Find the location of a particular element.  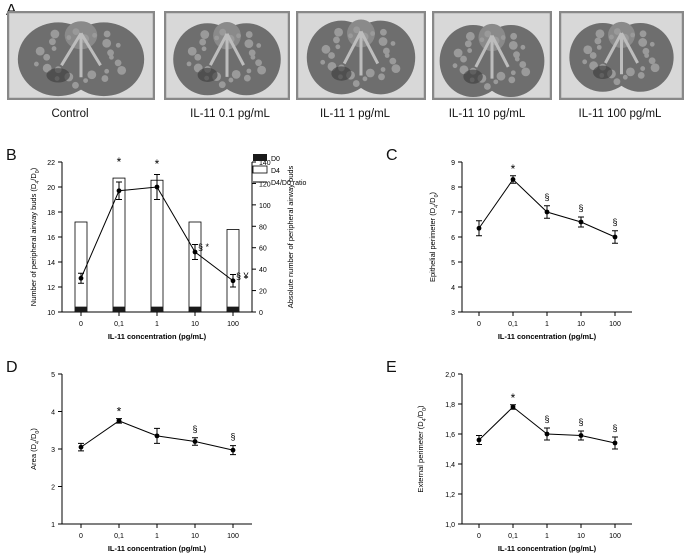

bar-d0 is located at coordinates (233, 309).